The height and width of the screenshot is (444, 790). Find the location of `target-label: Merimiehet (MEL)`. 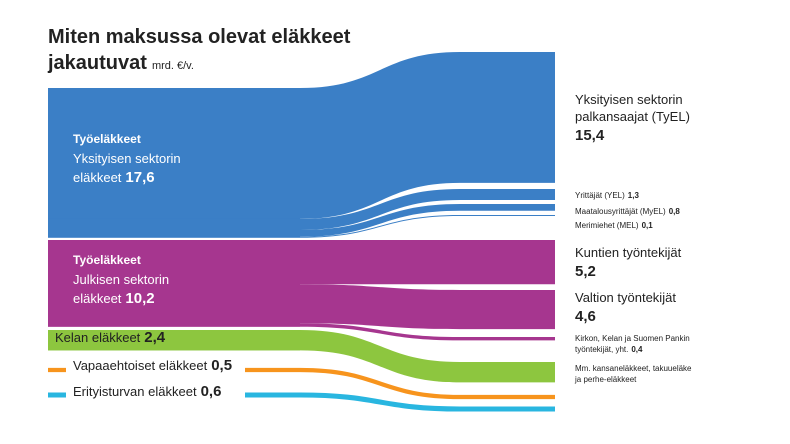

target-label: Merimiehet (MEL) is located at coordinates (607, 225).